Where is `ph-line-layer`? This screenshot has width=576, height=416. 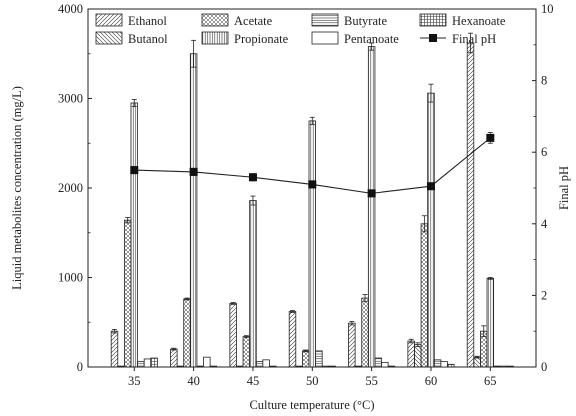 ph-line-layer is located at coordinates (312, 165).